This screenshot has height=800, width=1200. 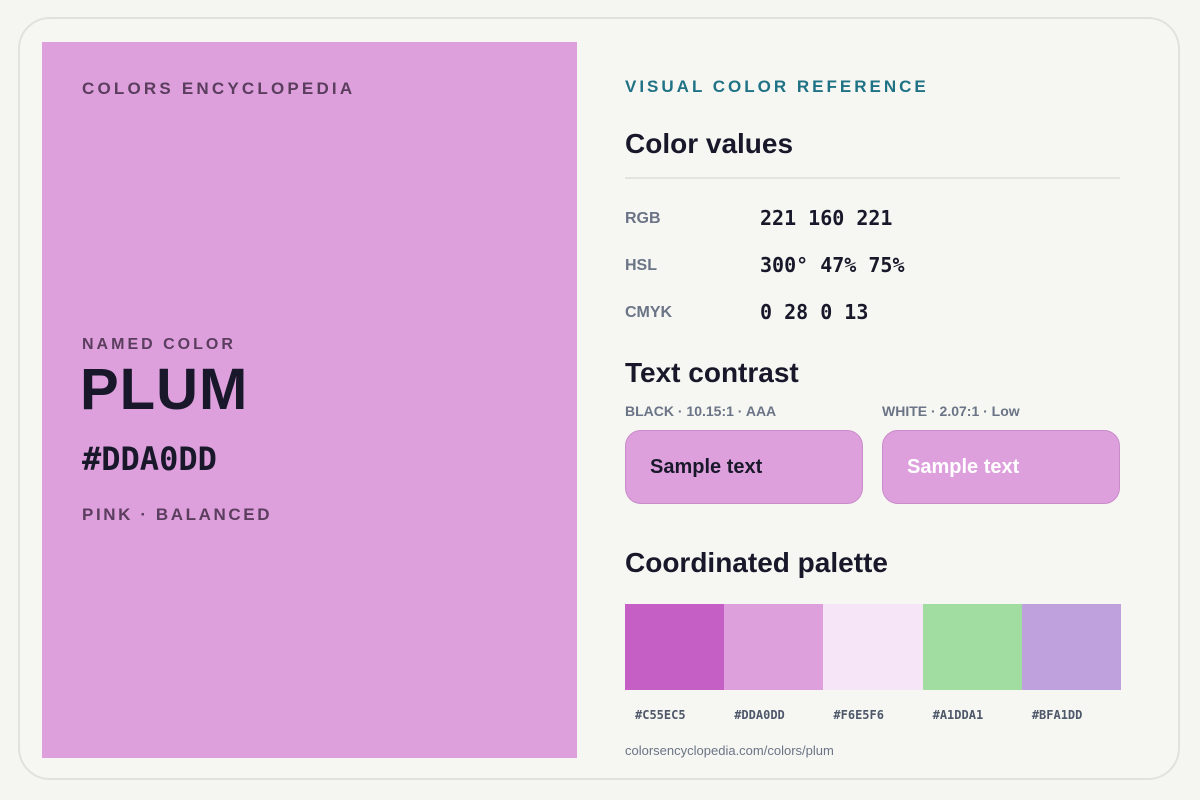 What do you see at coordinates (832, 265) in the screenshot?
I see `hsl-value: 300° 47% 75%` at bounding box center [832, 265].